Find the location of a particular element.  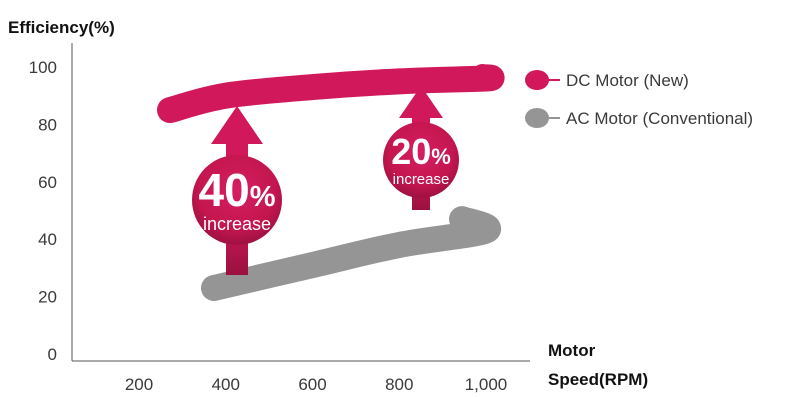

y-tick-labels: 0 20 40 60 80 100 is located at coordinates (43, 211).